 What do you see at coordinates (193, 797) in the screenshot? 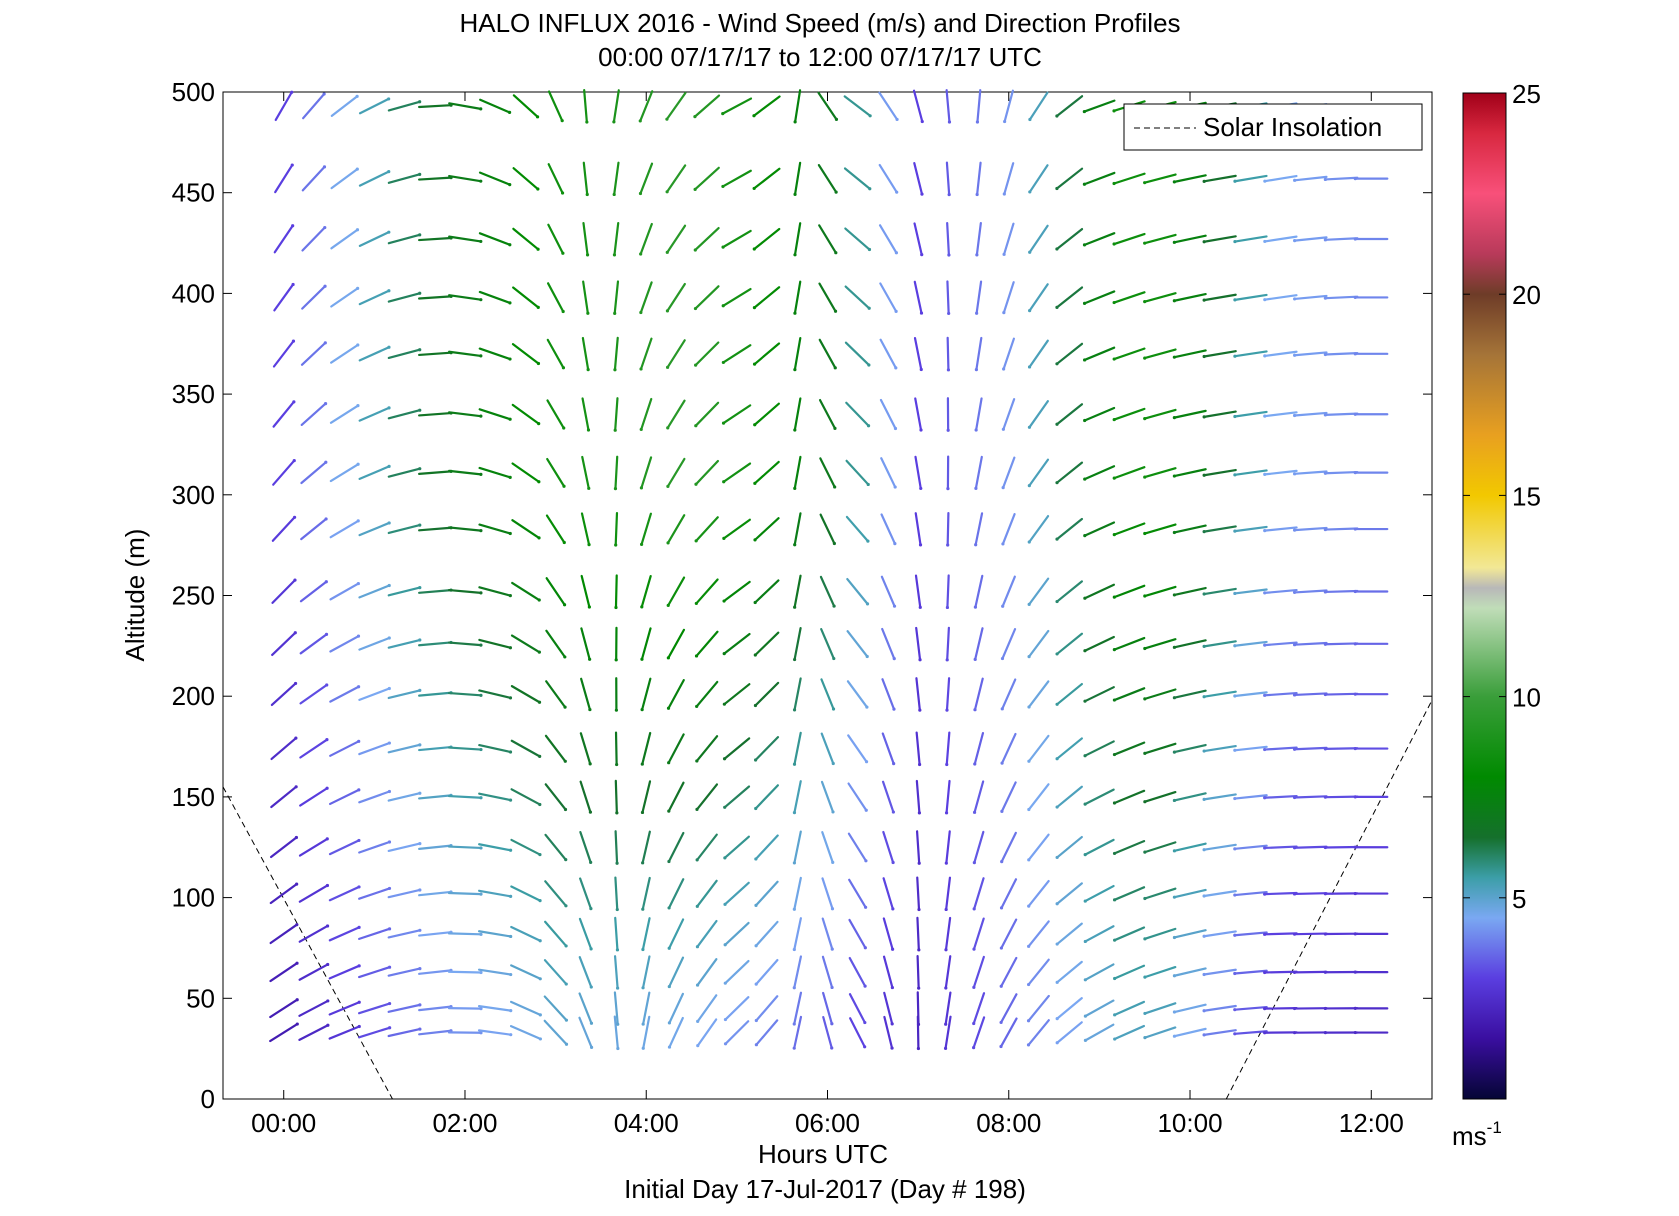
I see `y-tick-label: 150` at bounding box center [193, 797].